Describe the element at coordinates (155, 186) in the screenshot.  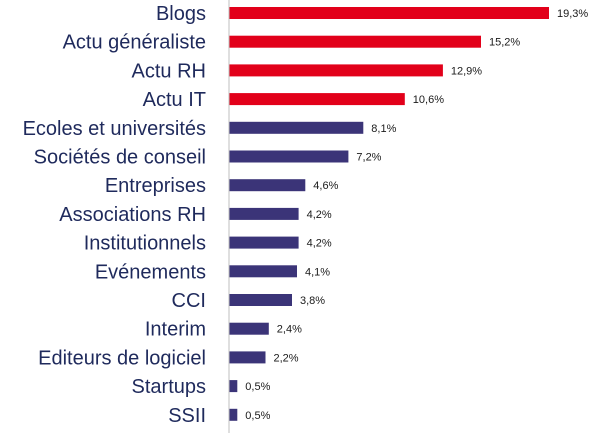
I see `category-label: Entreprises` at that location.